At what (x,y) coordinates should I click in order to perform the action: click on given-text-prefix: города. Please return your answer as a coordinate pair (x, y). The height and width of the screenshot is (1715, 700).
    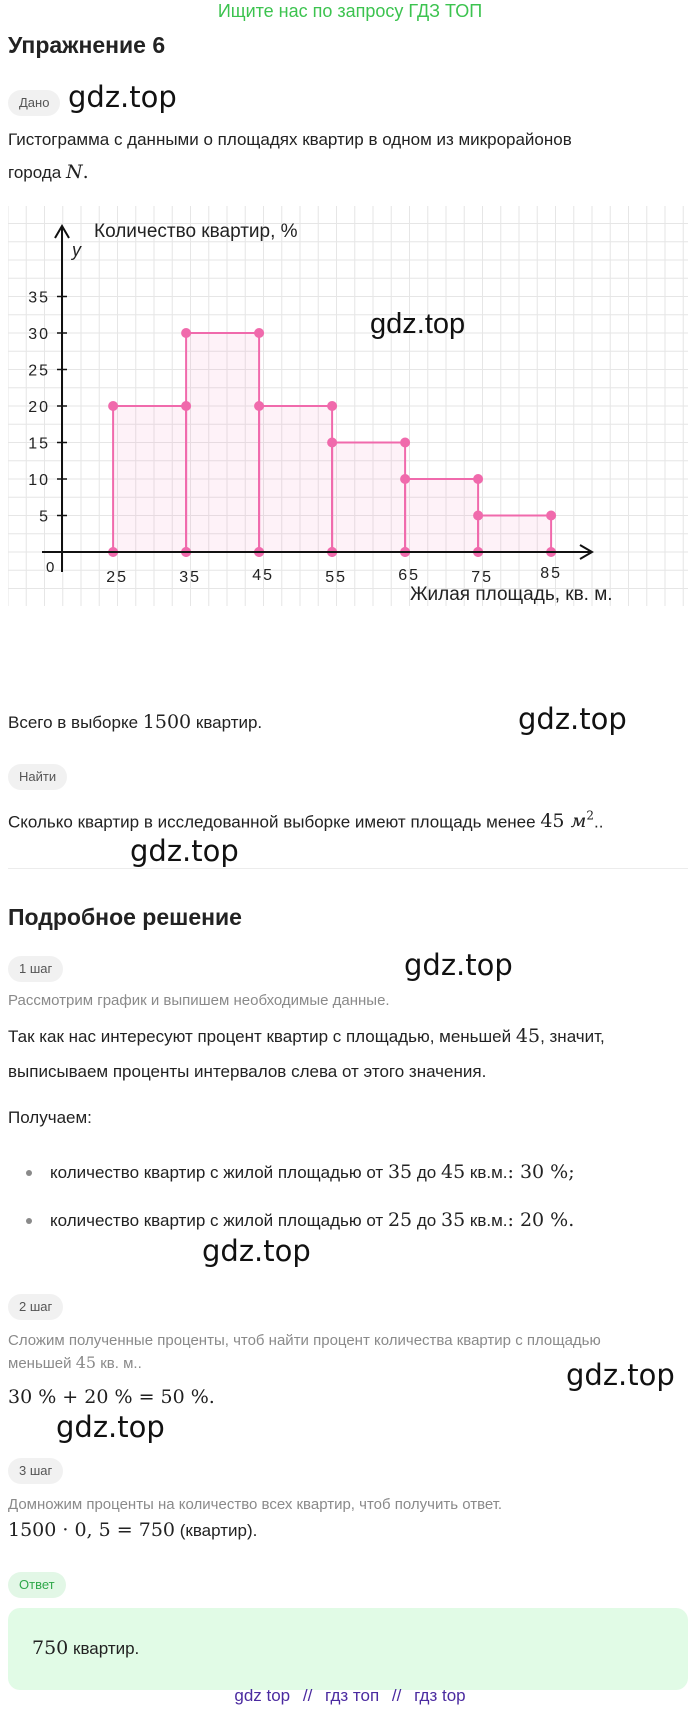
    Looking at the image, I should click on (35, 172).